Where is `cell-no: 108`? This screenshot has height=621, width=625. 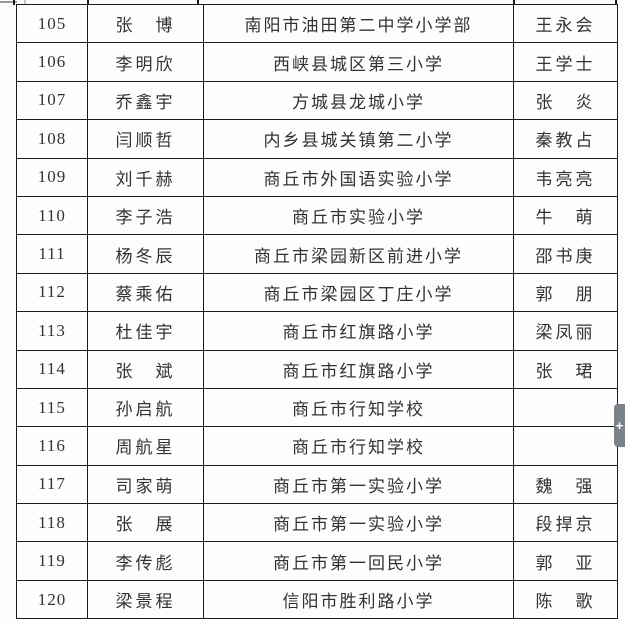 cell-no: 108 is located at coordinates (52, 139).